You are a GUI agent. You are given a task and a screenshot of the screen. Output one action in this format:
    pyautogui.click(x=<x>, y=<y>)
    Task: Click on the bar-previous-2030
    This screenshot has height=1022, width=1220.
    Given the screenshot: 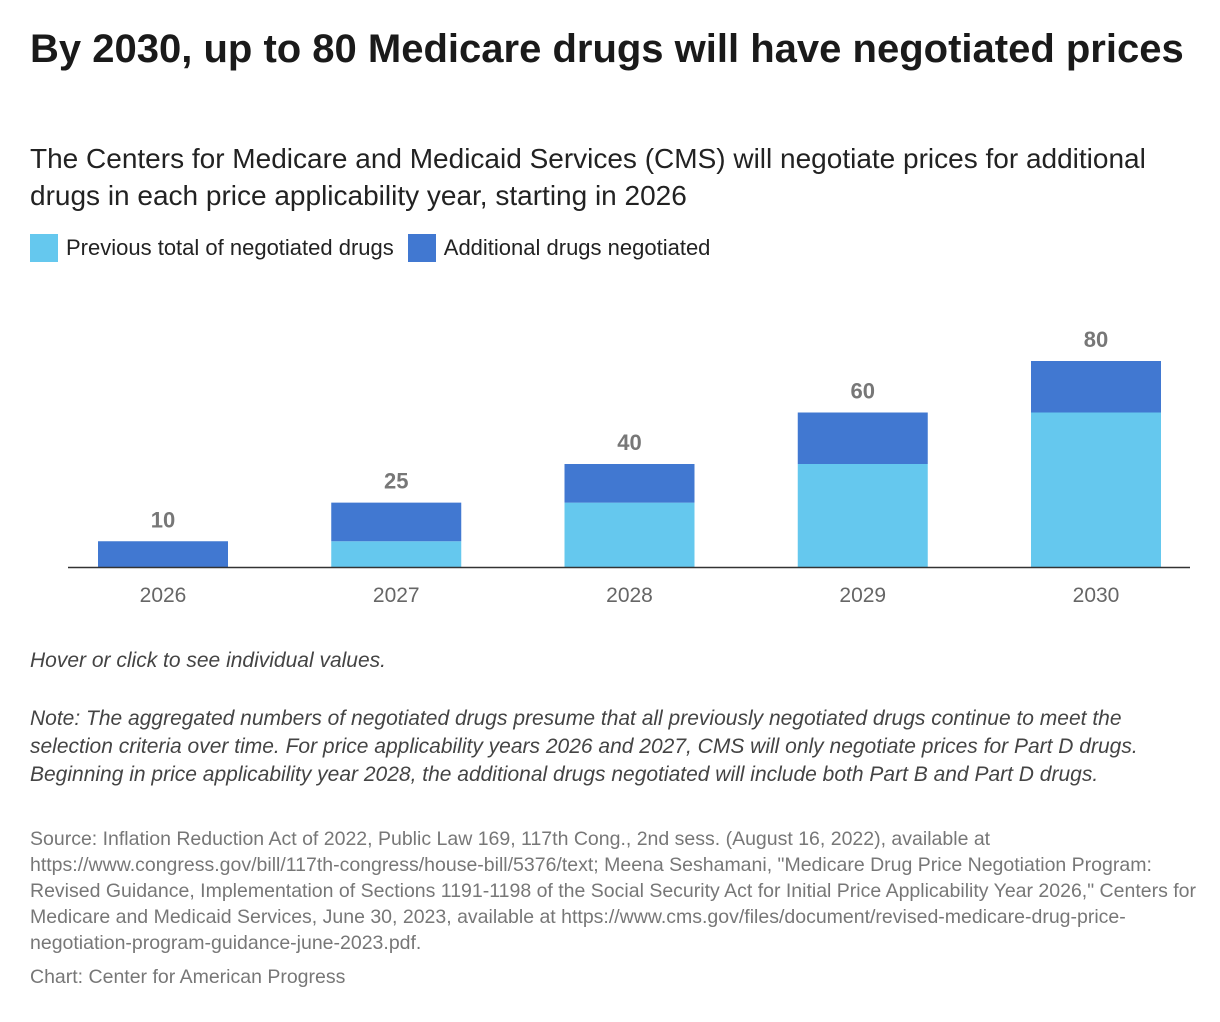 What is the action you would take?
    pyautogui.click(x=1096, y=490)
    